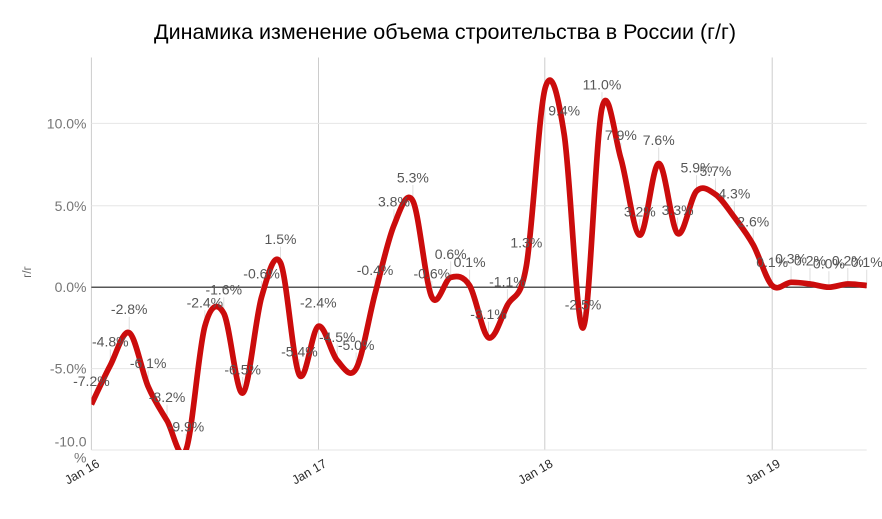 The height and width of the screenshot is (519, 882). Describe the element at coordinates (564, 111) in the screenshot. I see `svg-text: 9.4%` at that location.